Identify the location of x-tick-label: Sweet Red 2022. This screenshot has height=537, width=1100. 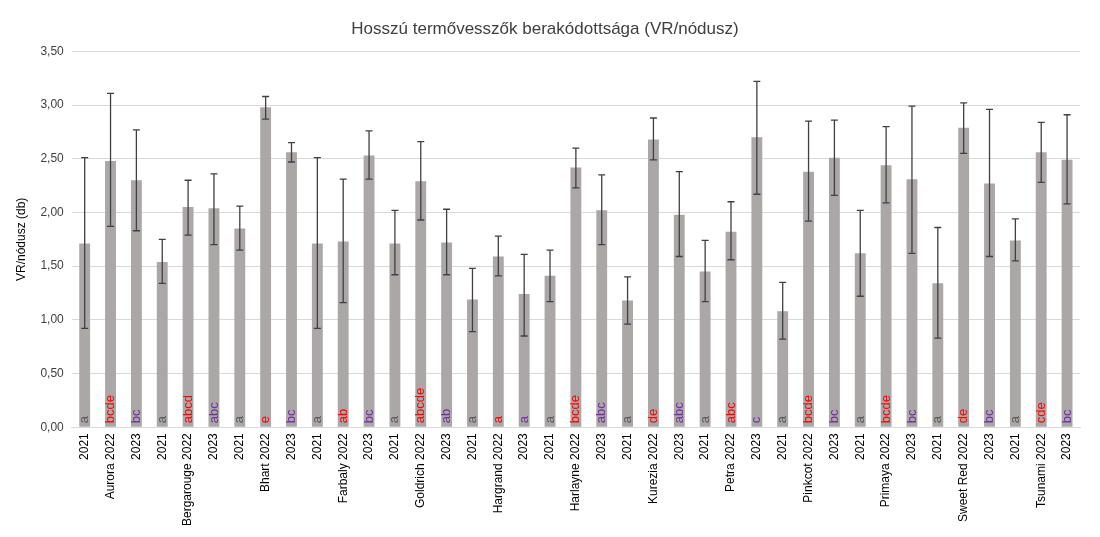
(962, 477).